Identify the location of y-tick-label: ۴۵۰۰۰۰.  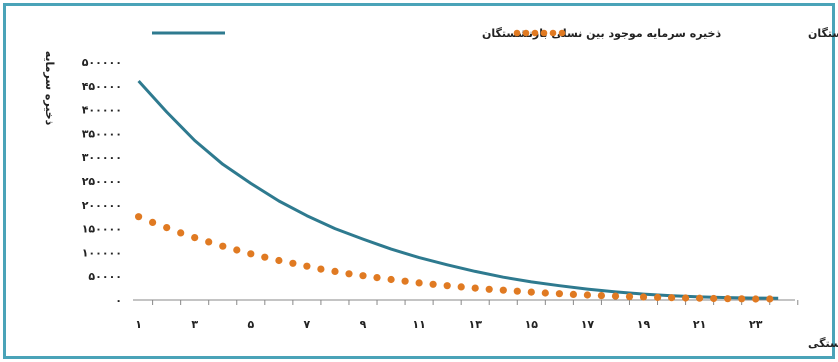
(102, 86).